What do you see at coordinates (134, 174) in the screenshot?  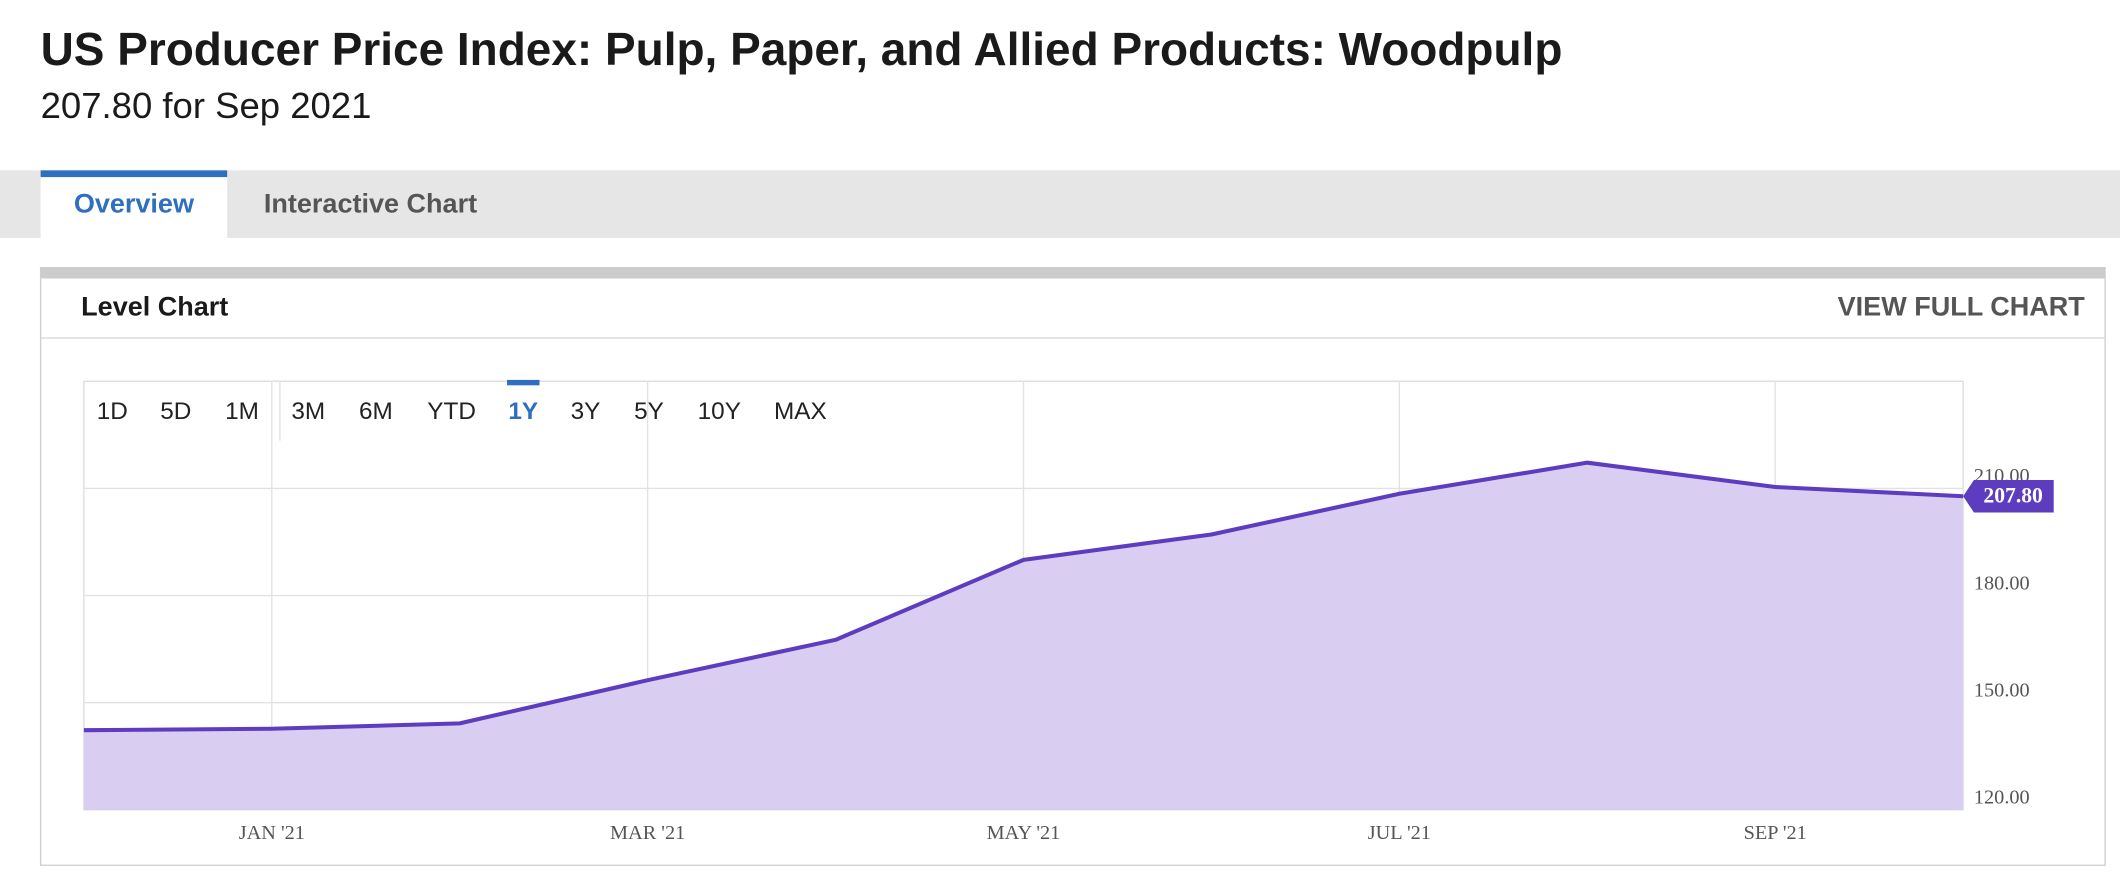 I see `tab-active-bar` at bounding box center [134, 174].